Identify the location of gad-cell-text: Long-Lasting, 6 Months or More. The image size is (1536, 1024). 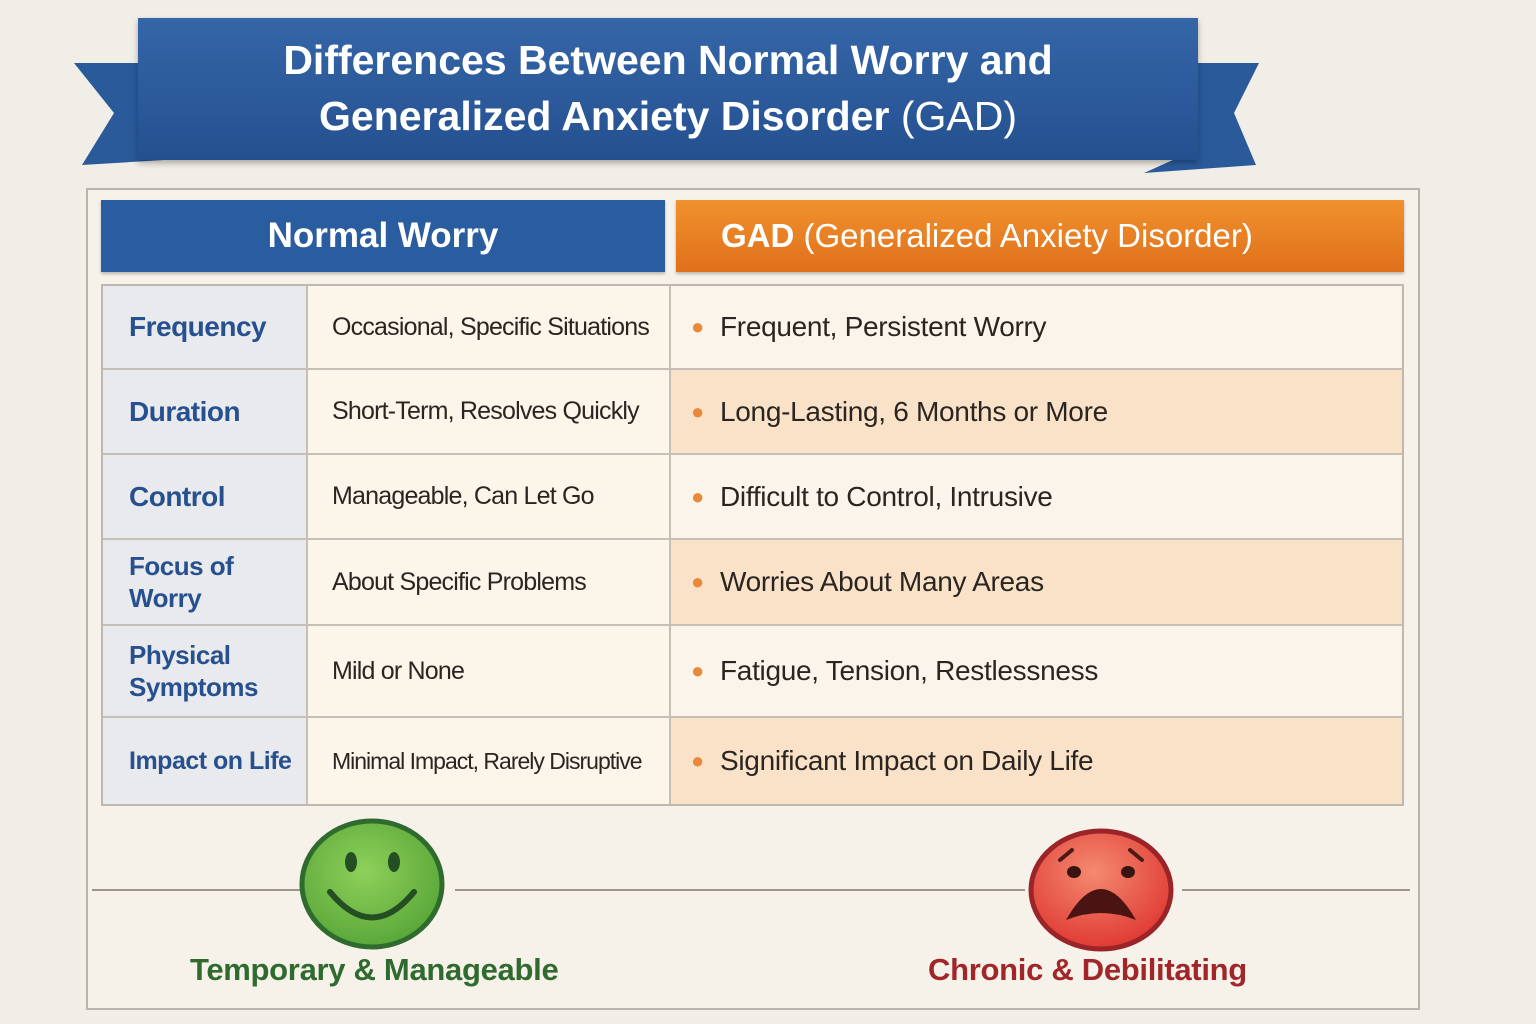
(914, 411).